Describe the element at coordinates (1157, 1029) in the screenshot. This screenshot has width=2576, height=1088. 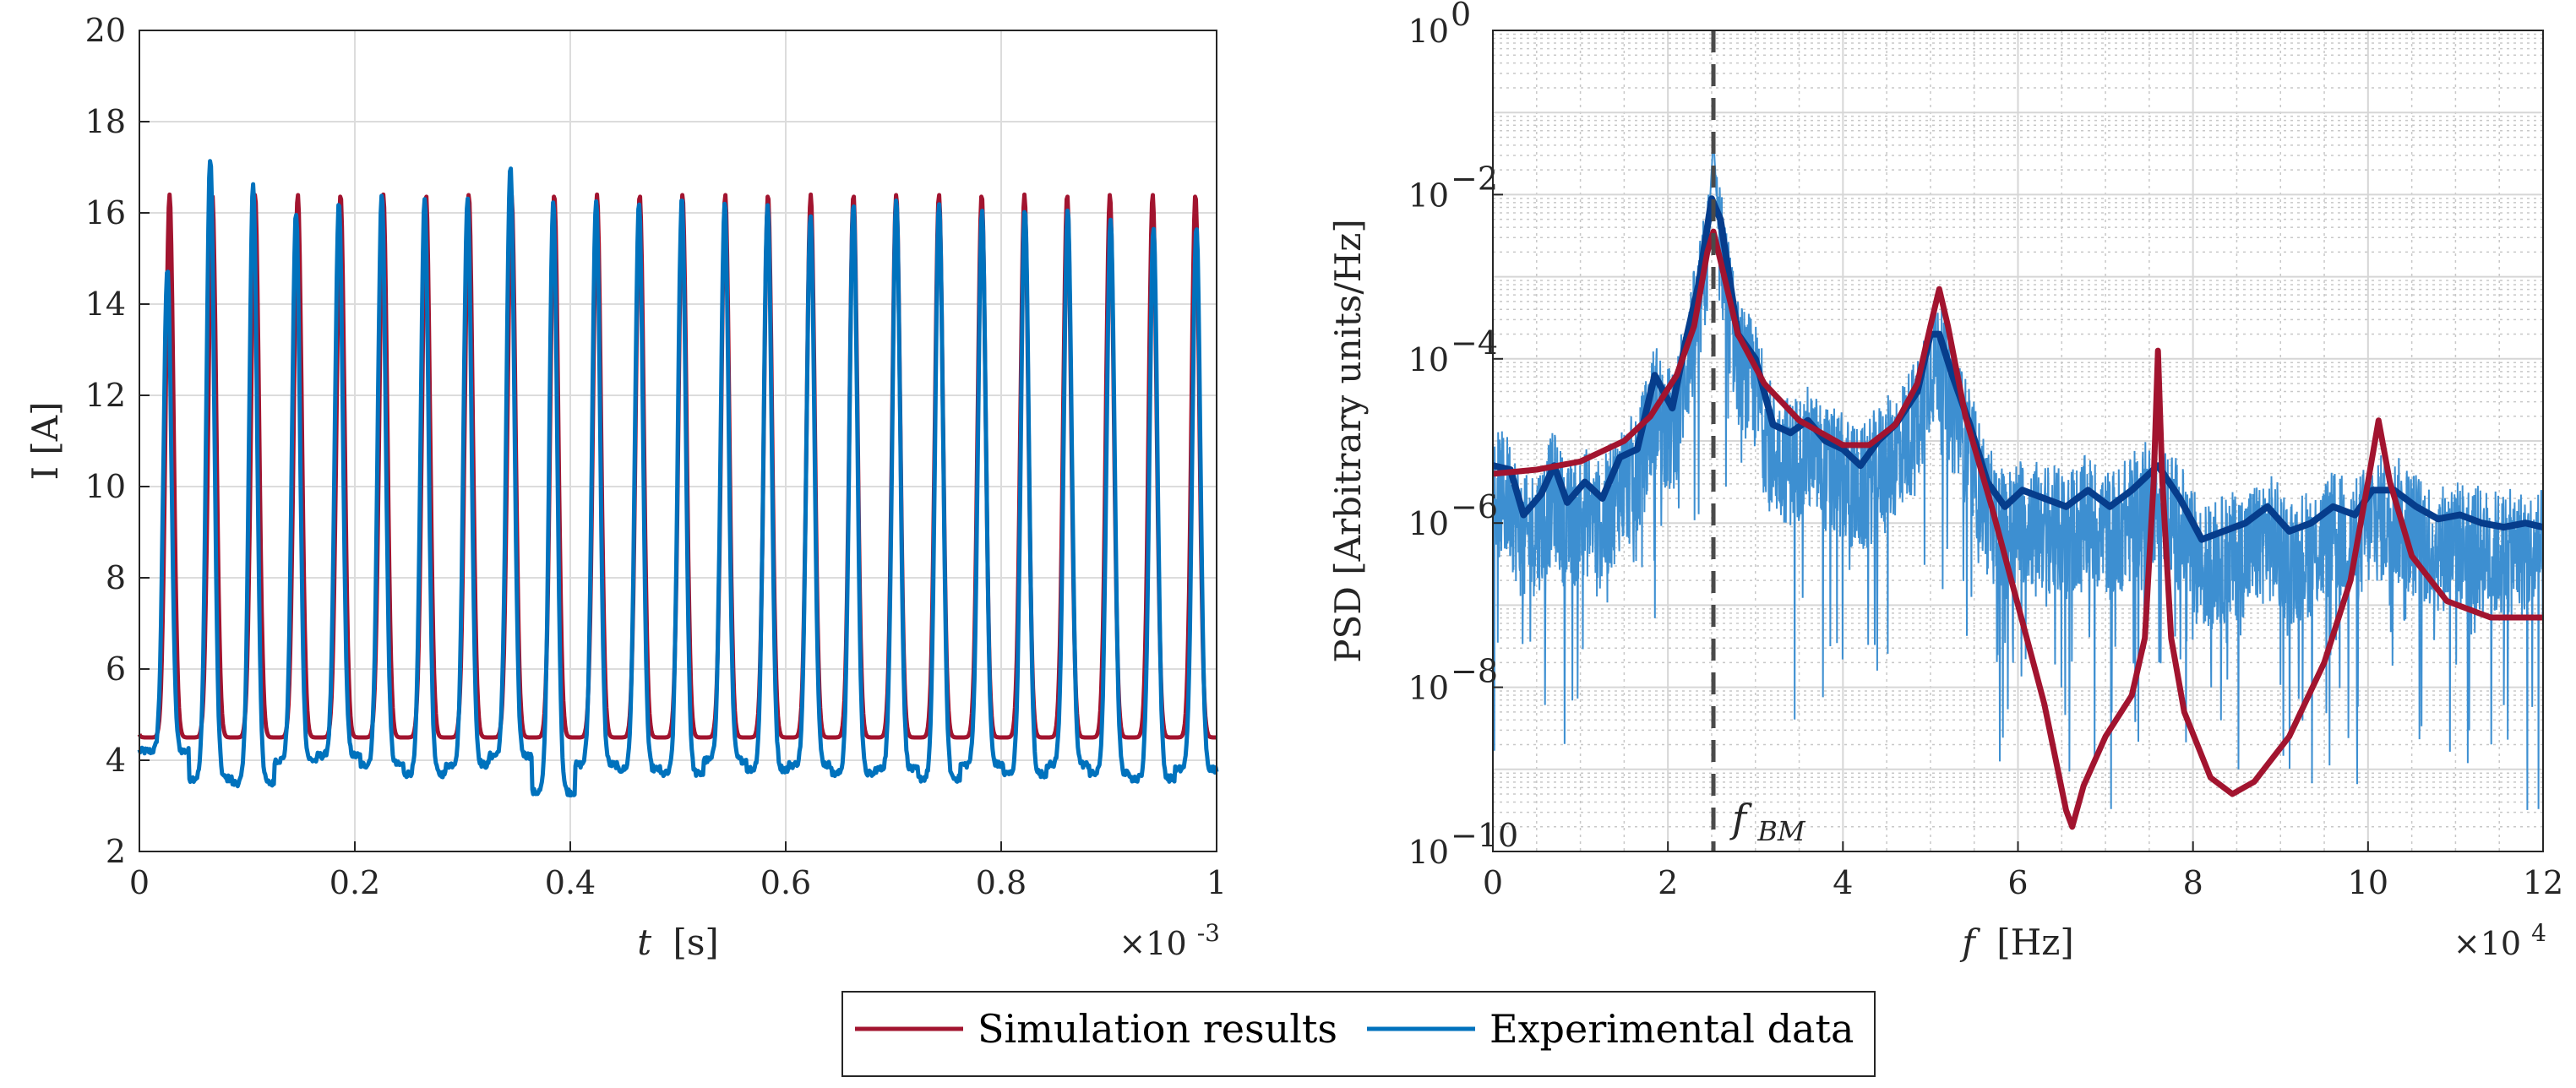
I see `legend-label-simulation: Simulation results` at that location.